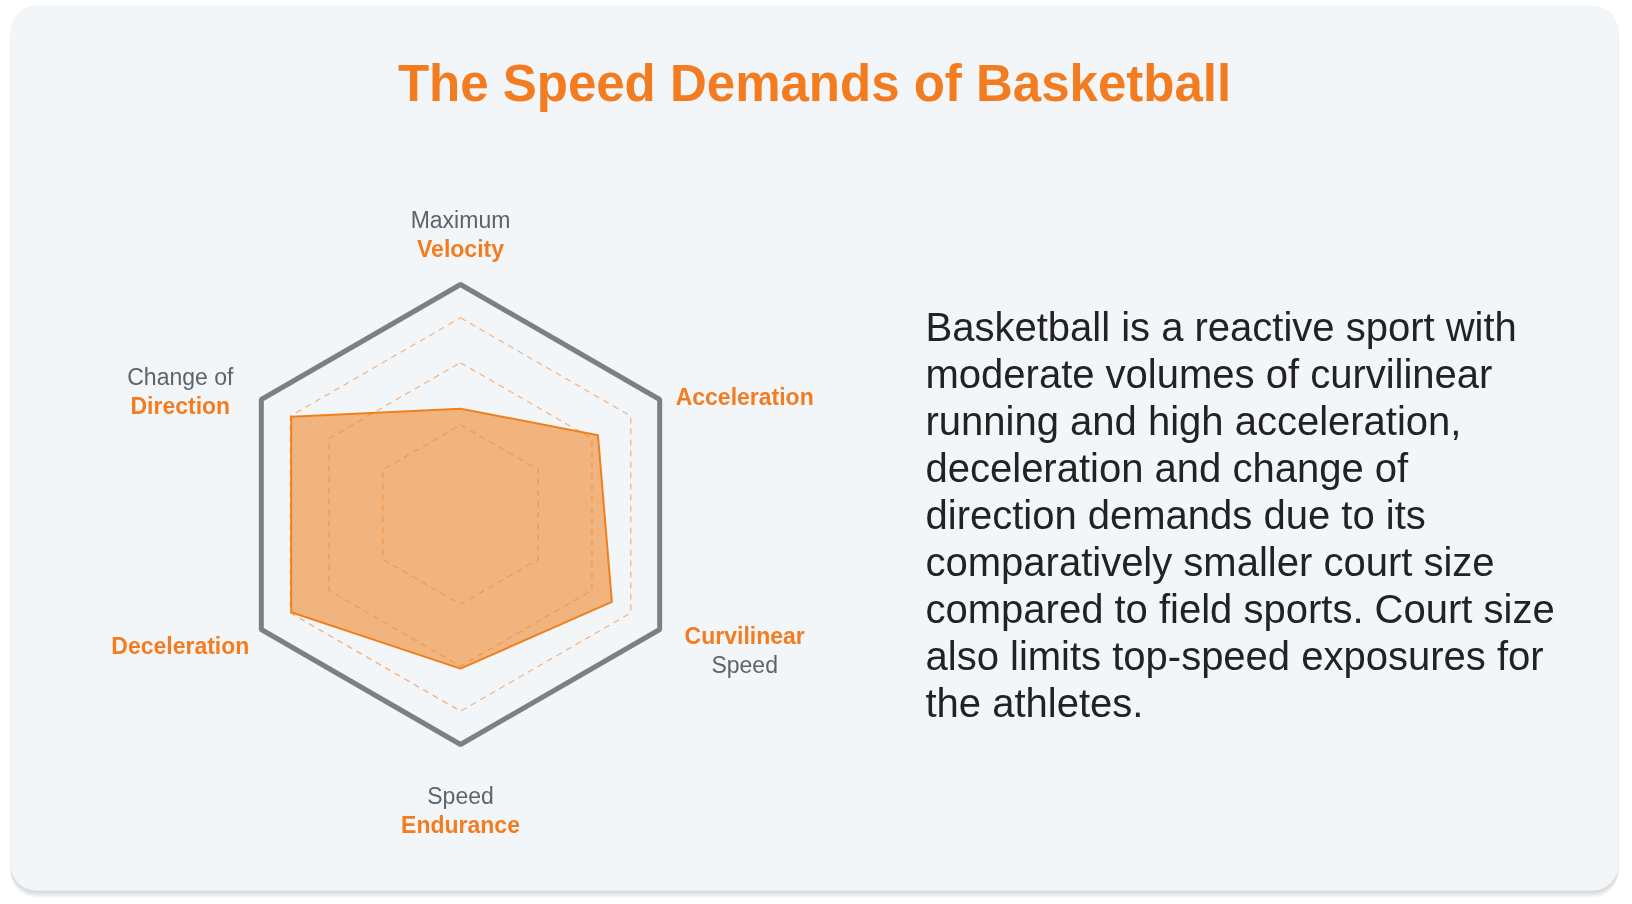  Describe the element at coordinates (814, 83) in the screenshot. I see `chart-title: The Speed Demands of Basketball` at that location.